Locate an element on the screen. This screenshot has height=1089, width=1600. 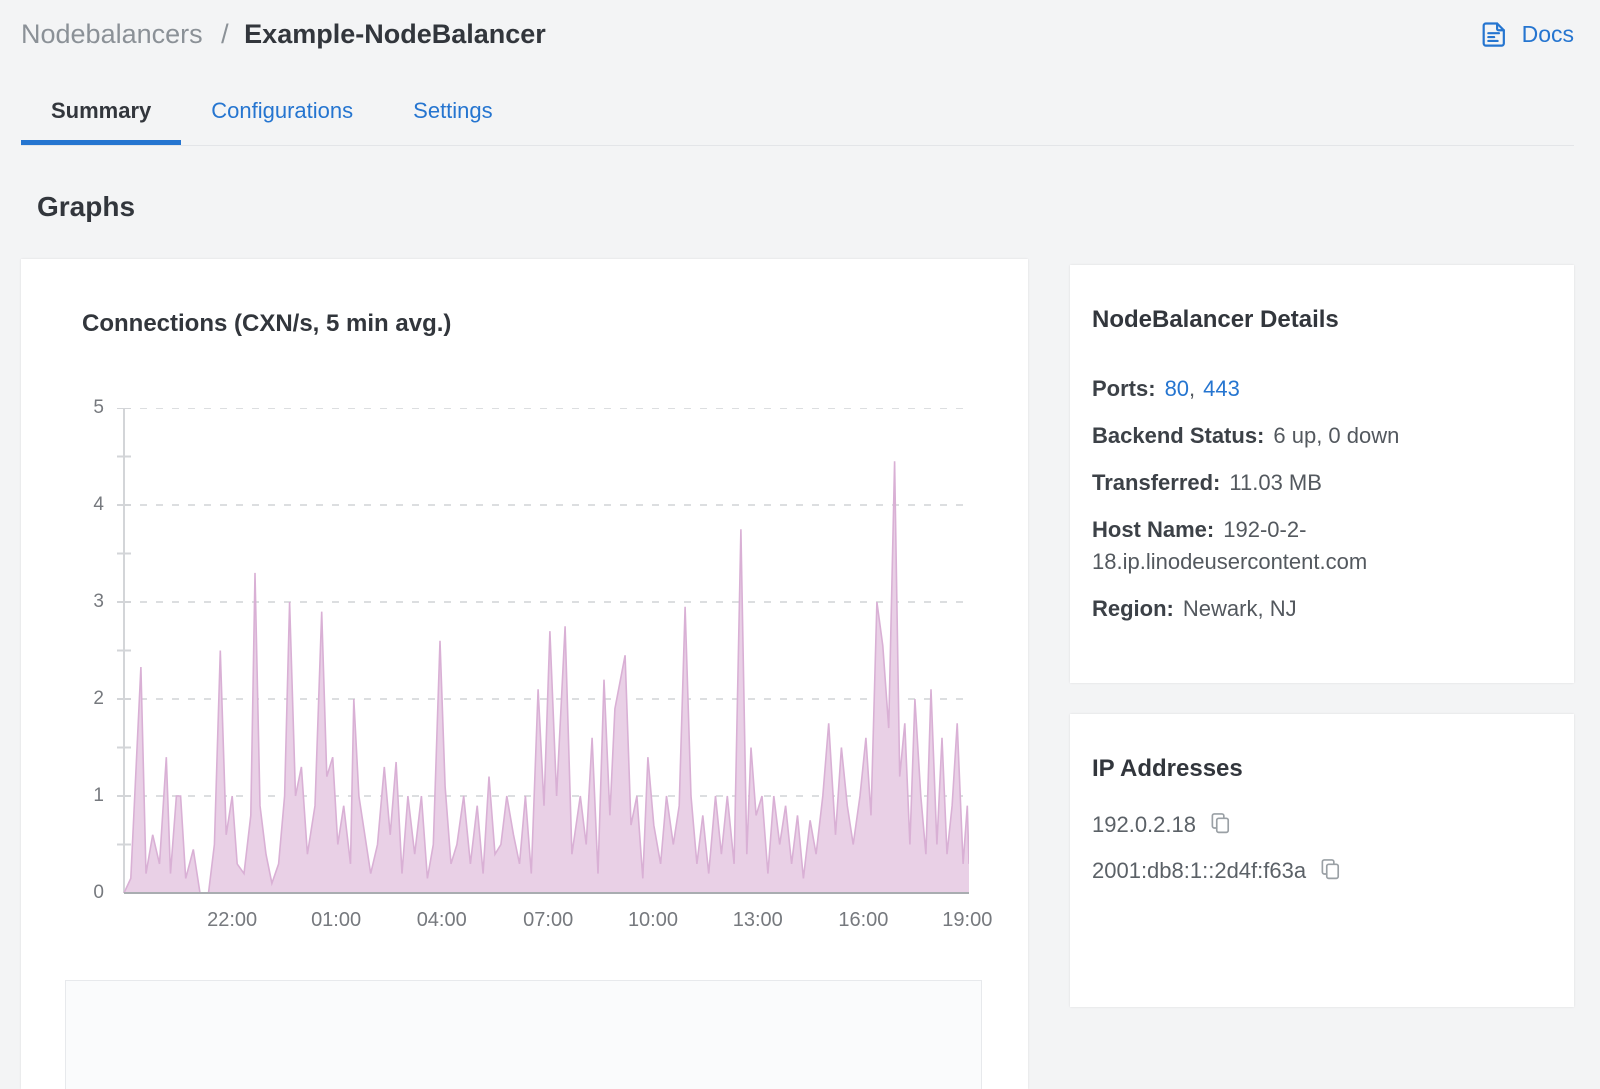
breadcrumb: Nodebalancers / Example-NodeBalancer is located at coordinates (283, 34).